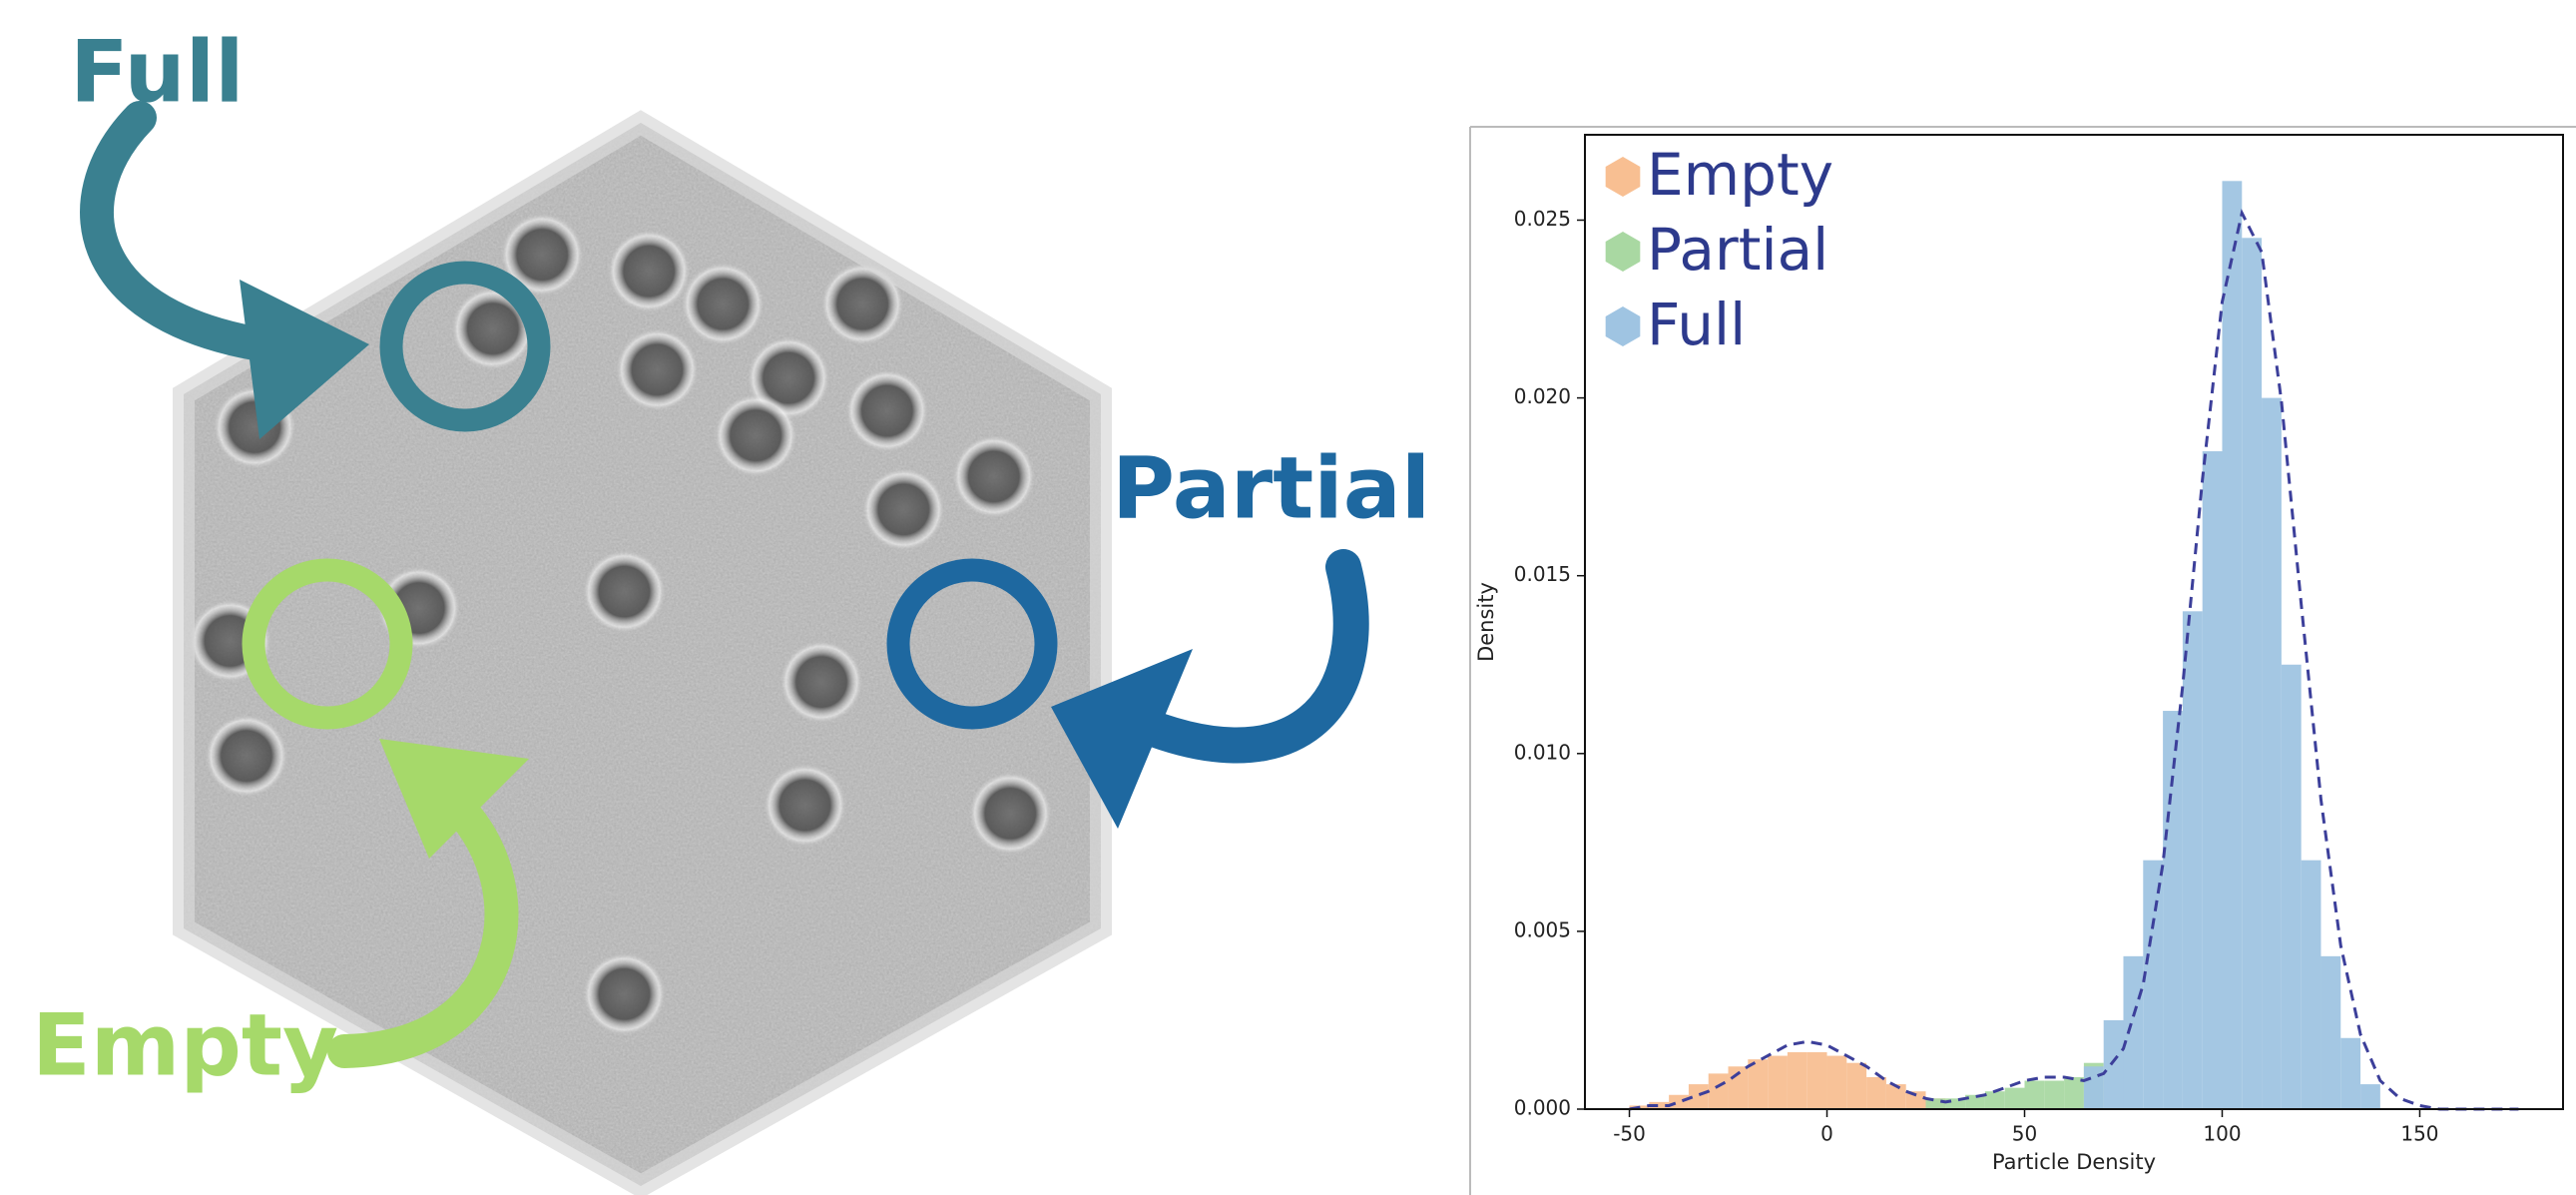 The image size is (2576, 1195). I want to click on x-axis-label: Particle Density, so click(2074, 1162).